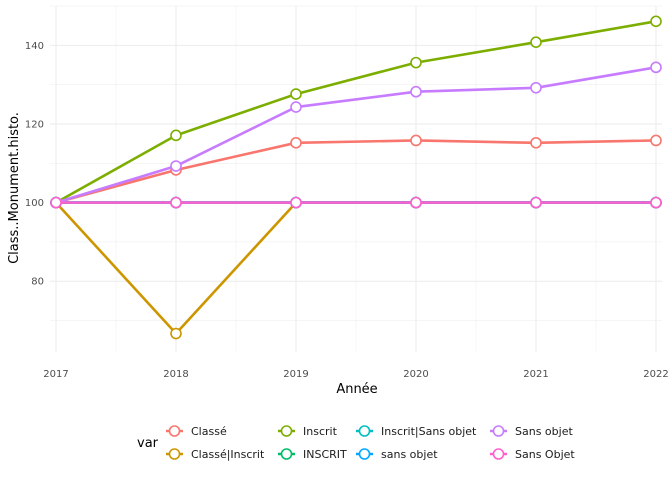 Image resolution: width=672 pixels, height=480 pixels. What do you see at coordinates (356, 202) in the screenshot?
I see `series-Sans Objet` at bounding box center [356, 202].